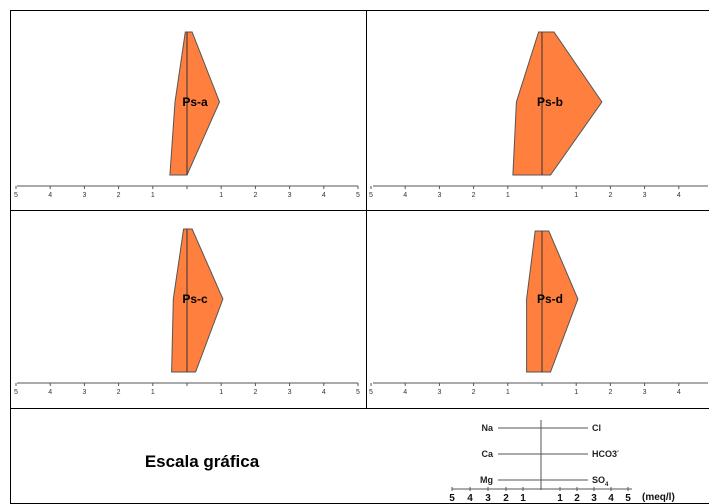 This screenshot has width=709, height=504. What do you see at coordinates (600, 481) in the screenshot?
I see `legend-label-so4: SO4` at bounding box center [600, 481].